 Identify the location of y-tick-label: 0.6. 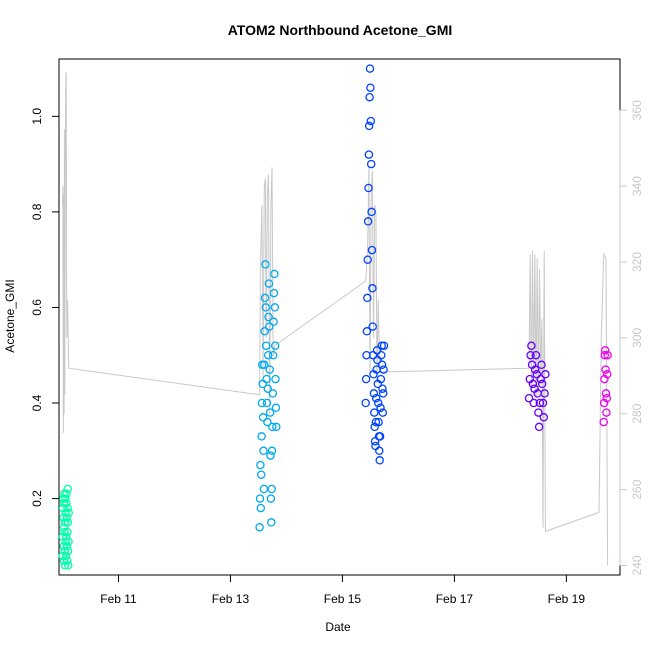
(37, 307).